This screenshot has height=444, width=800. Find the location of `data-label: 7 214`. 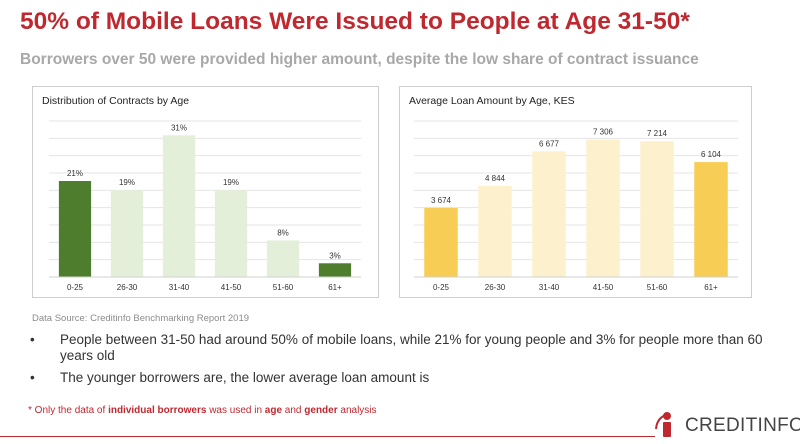

data-label: 7 214 is located at coordinates (657, 133).